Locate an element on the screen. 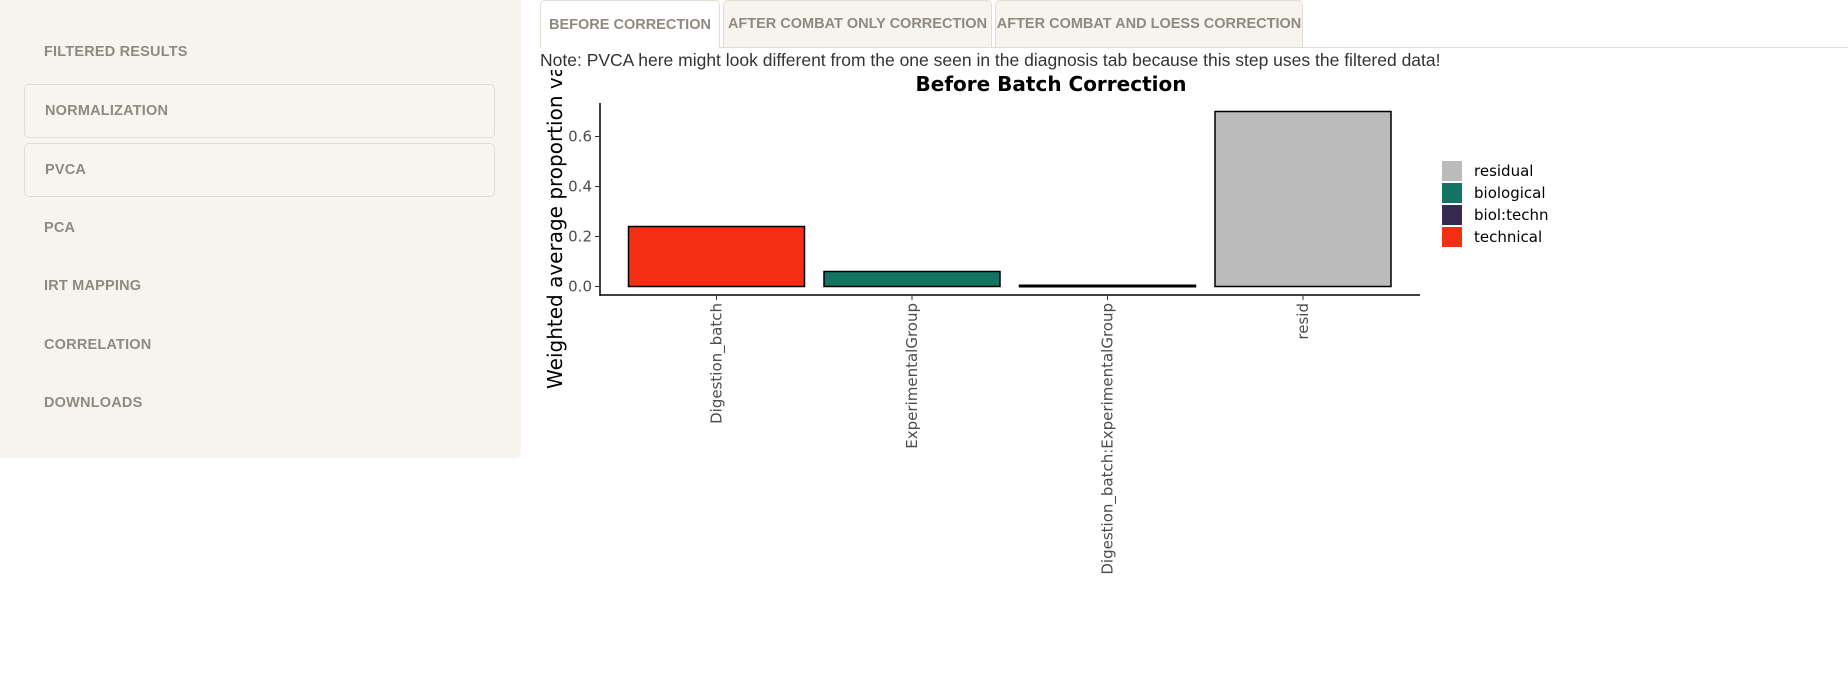  sidebar-item-downloads: DOWNLOADS is located at coordinates (259, 403).